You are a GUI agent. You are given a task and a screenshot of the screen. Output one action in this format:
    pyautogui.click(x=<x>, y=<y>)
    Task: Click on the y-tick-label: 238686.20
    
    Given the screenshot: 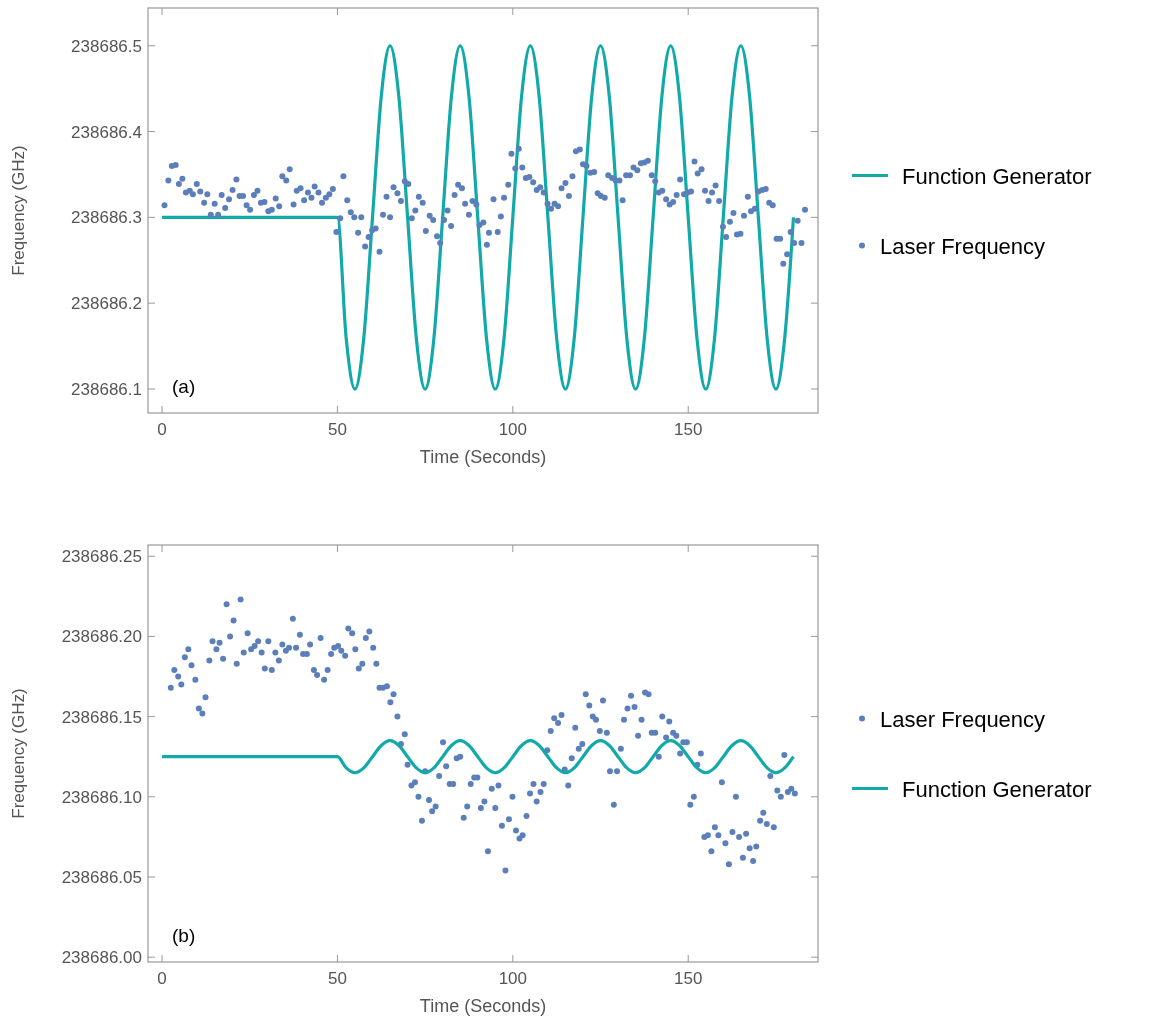 What is the action you would take?
    pyautogui.click(x=101, y=637)
    